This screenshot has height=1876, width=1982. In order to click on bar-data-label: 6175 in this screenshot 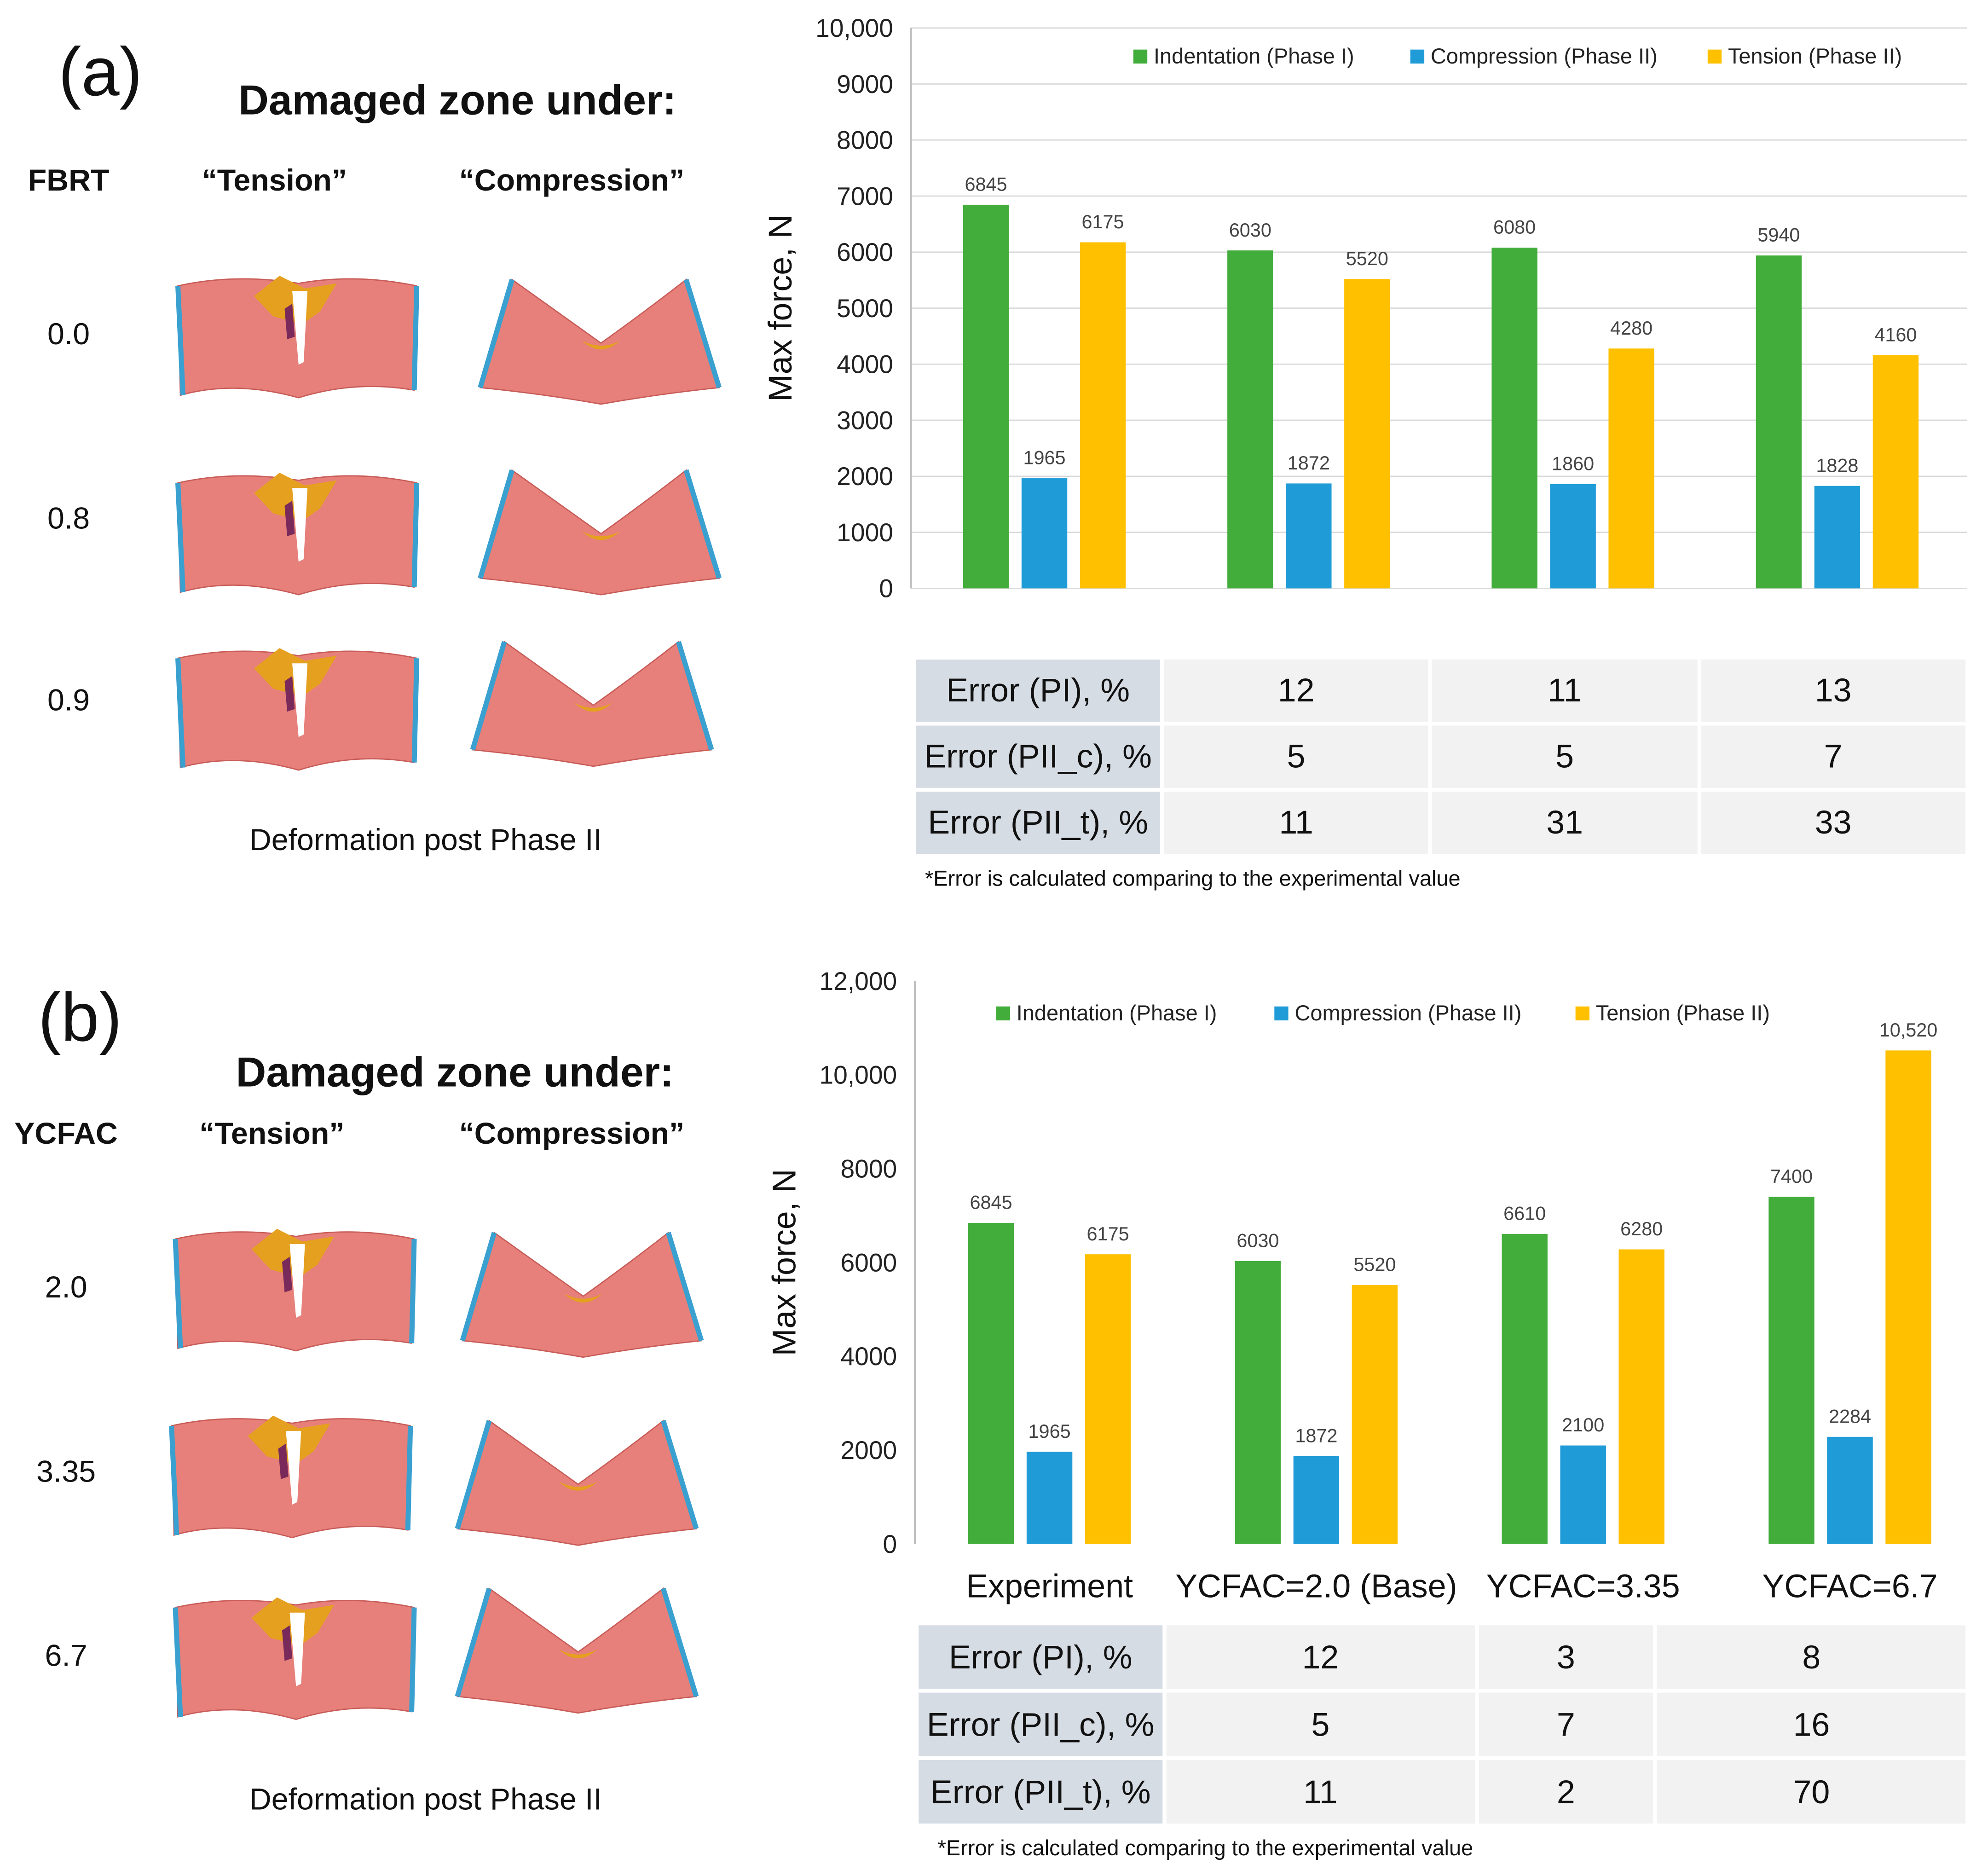, I will do `click(1108, 1234)`.